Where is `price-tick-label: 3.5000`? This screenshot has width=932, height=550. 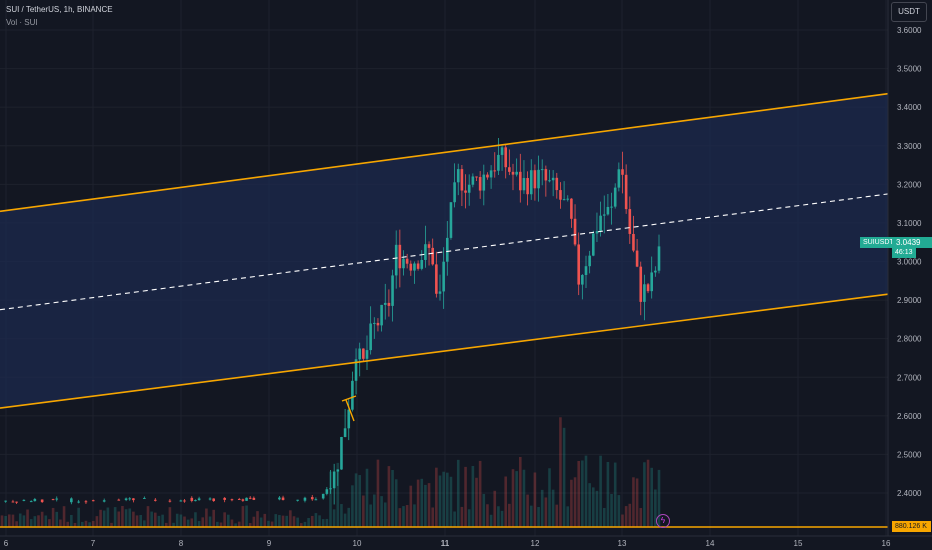 price-tick-label: 3.5000 is located at coordinates (909, 69).